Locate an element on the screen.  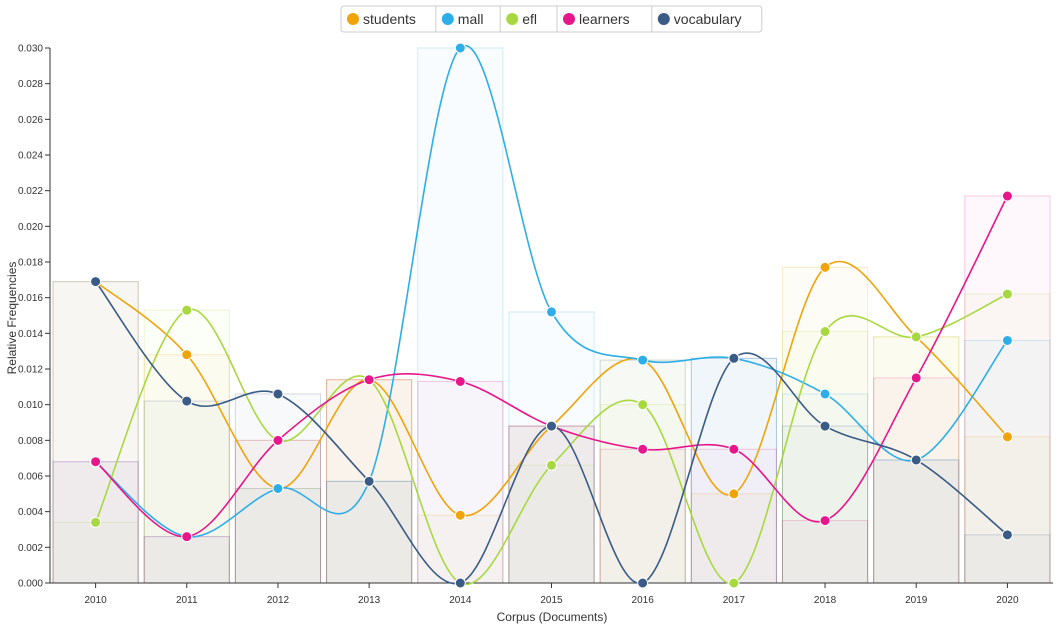
bar-vocabulary-2018 is located at coordinates (825, 504).